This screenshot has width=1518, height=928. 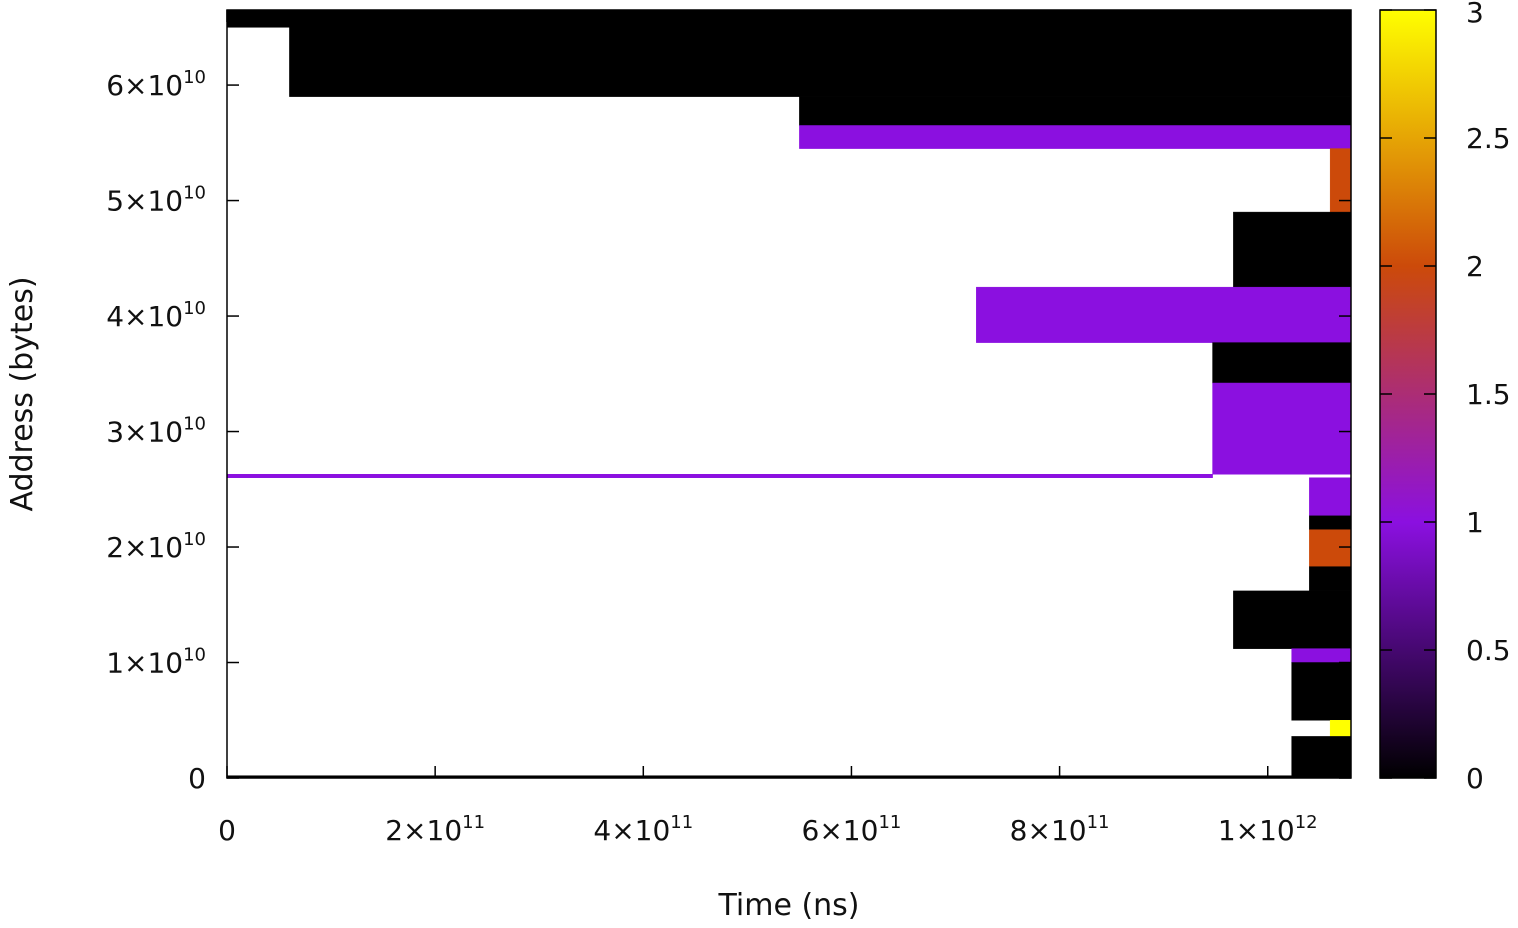 What do you see at coordinates (435, 829) in the screenshot?
I see `x-tick-label: 2×10¹¹` at bounding box center [435, 829].